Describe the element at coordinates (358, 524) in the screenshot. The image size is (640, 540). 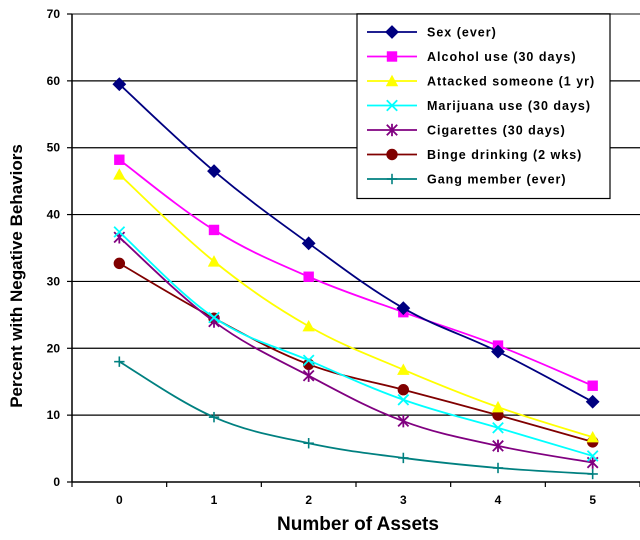
I see `x-axis-title: Number of Assets` at that location.